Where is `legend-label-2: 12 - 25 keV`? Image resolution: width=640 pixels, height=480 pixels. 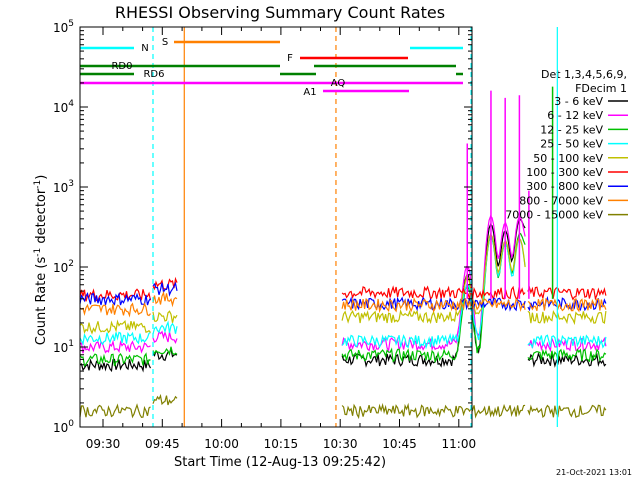
legend-label-2: 12 - 25 keV is located at coordinates (571, 129).